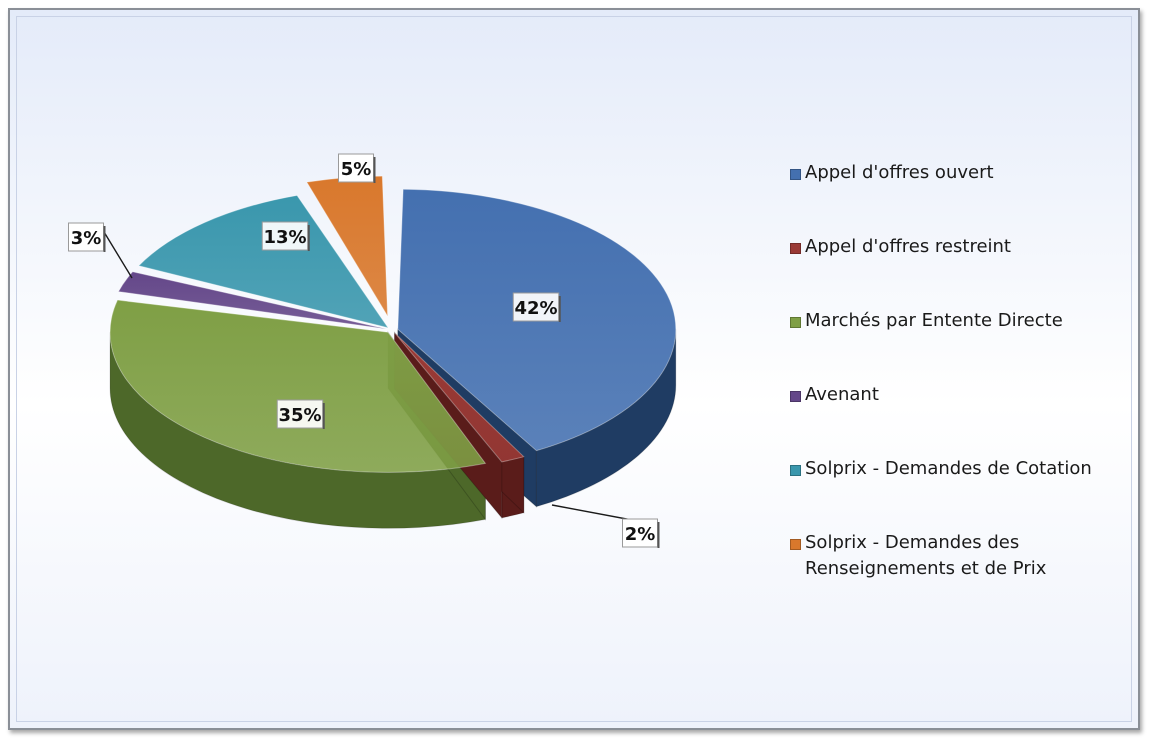  I want to click on legend-label: Solprix - Demandes de Cotation, so click(948, 468).